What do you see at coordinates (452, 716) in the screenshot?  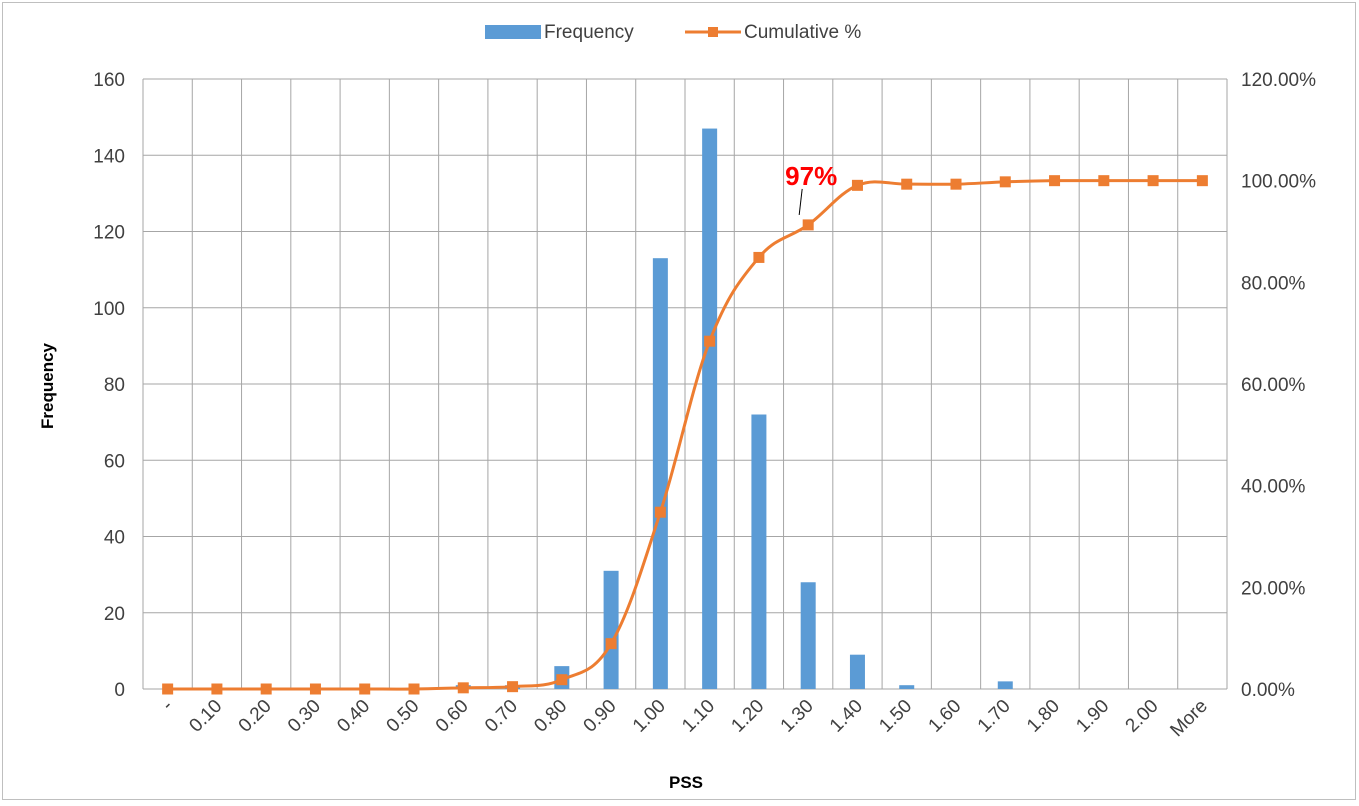 I see `x-tick-label: 0.60` at bounding box center [452, 716].